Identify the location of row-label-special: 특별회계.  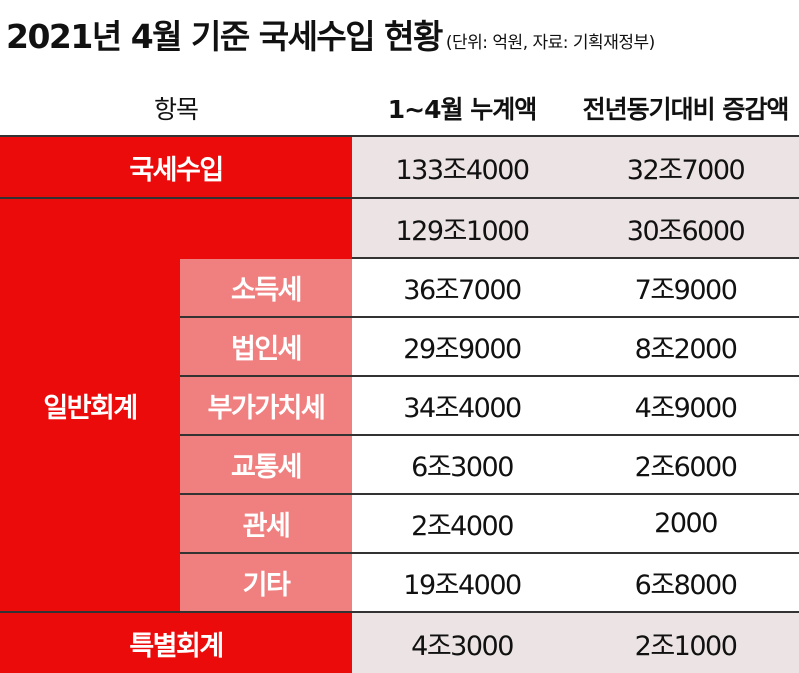
(176, 642).